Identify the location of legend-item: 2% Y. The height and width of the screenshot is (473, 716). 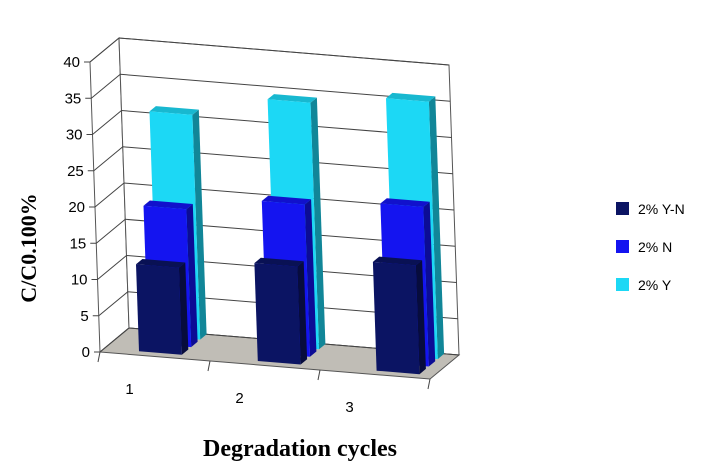
(644, 285).